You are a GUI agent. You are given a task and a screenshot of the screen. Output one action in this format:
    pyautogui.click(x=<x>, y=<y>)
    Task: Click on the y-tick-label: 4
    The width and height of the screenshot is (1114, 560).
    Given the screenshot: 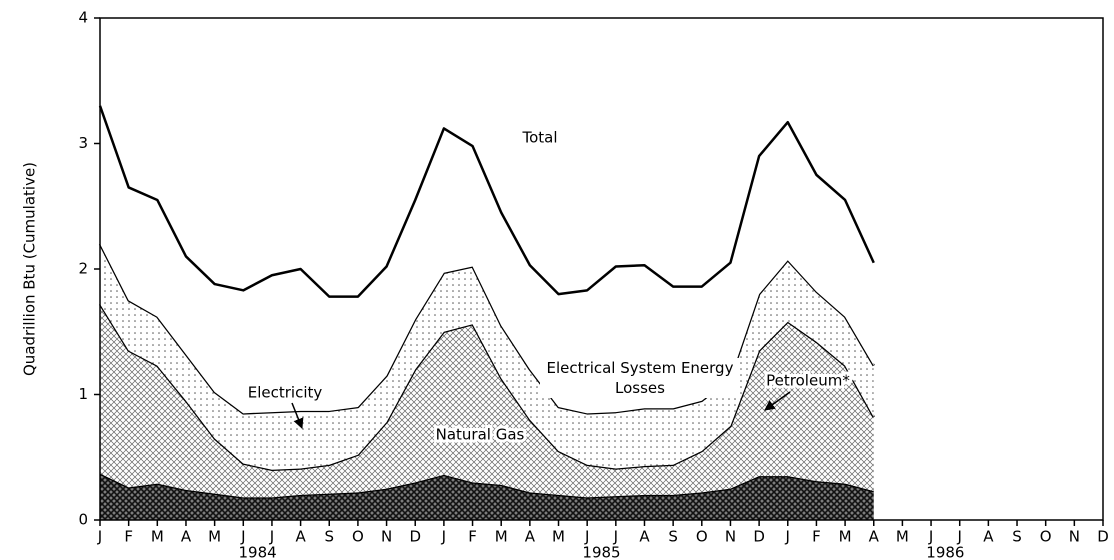 What is the action you would take?
    pyautogui.click(x=83, y=18)
    